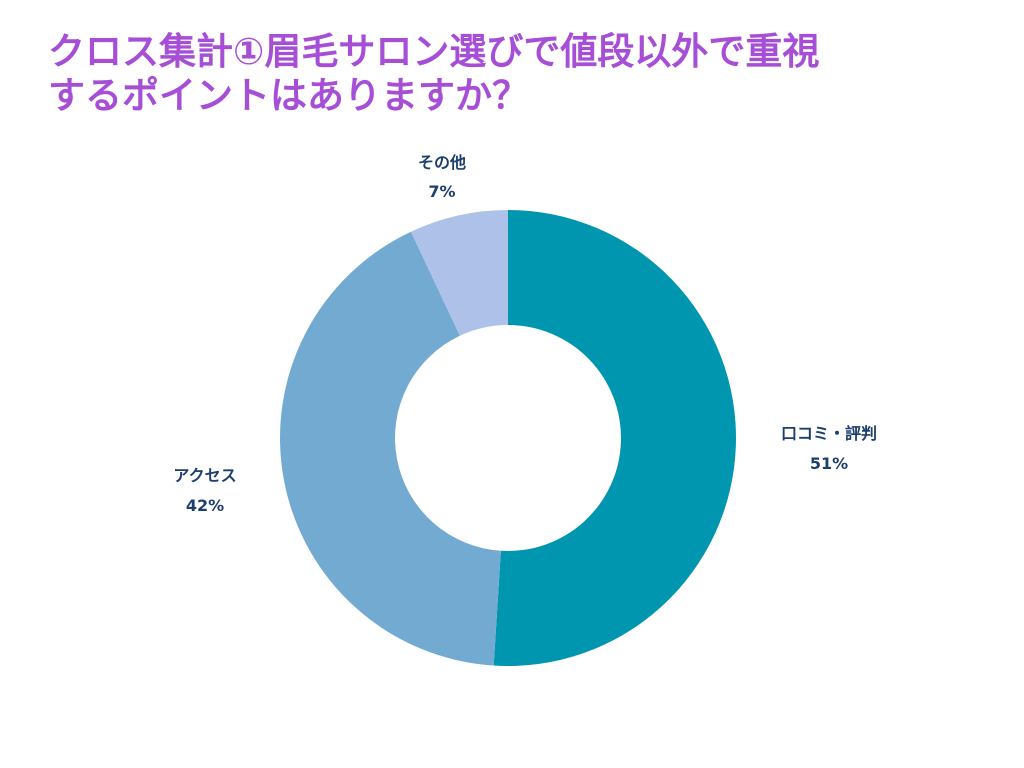 This screenshot has height=768, width=1024. I want to click on chart-title-line-2: するポイントはありますか？, so click(288, 95).